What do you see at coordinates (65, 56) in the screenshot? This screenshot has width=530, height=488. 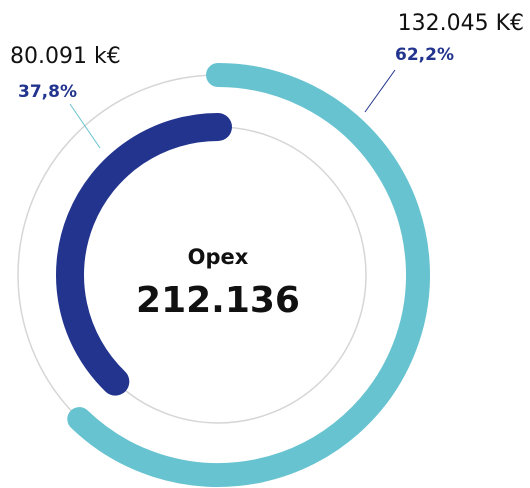 I see `value-label: 80.091 k€` at bounding box center [65, 56].